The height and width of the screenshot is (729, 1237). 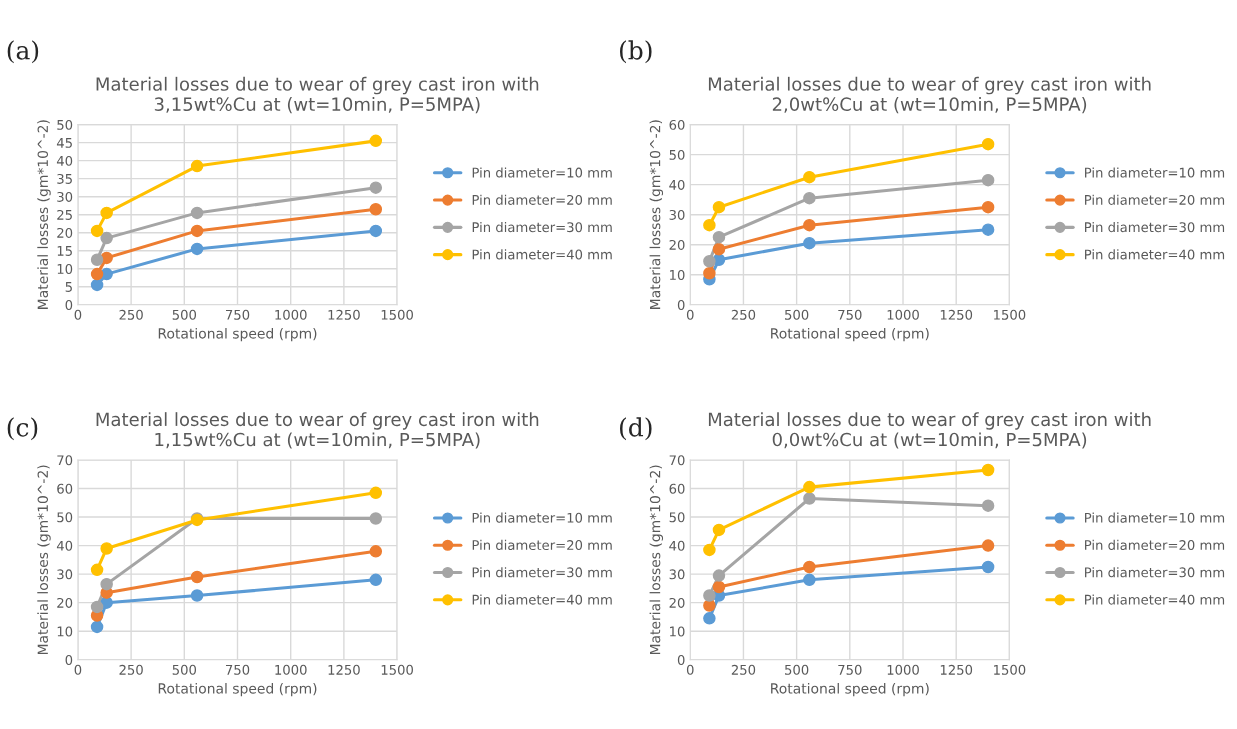 What do you see at coordinates (929, 430) in the screenshot?
I see `chart-title: Material losses due to wear of grey cast iron with 0,0wt%Cu at (wt=10min, P=5MPA)` at bounding box center [929, 430].